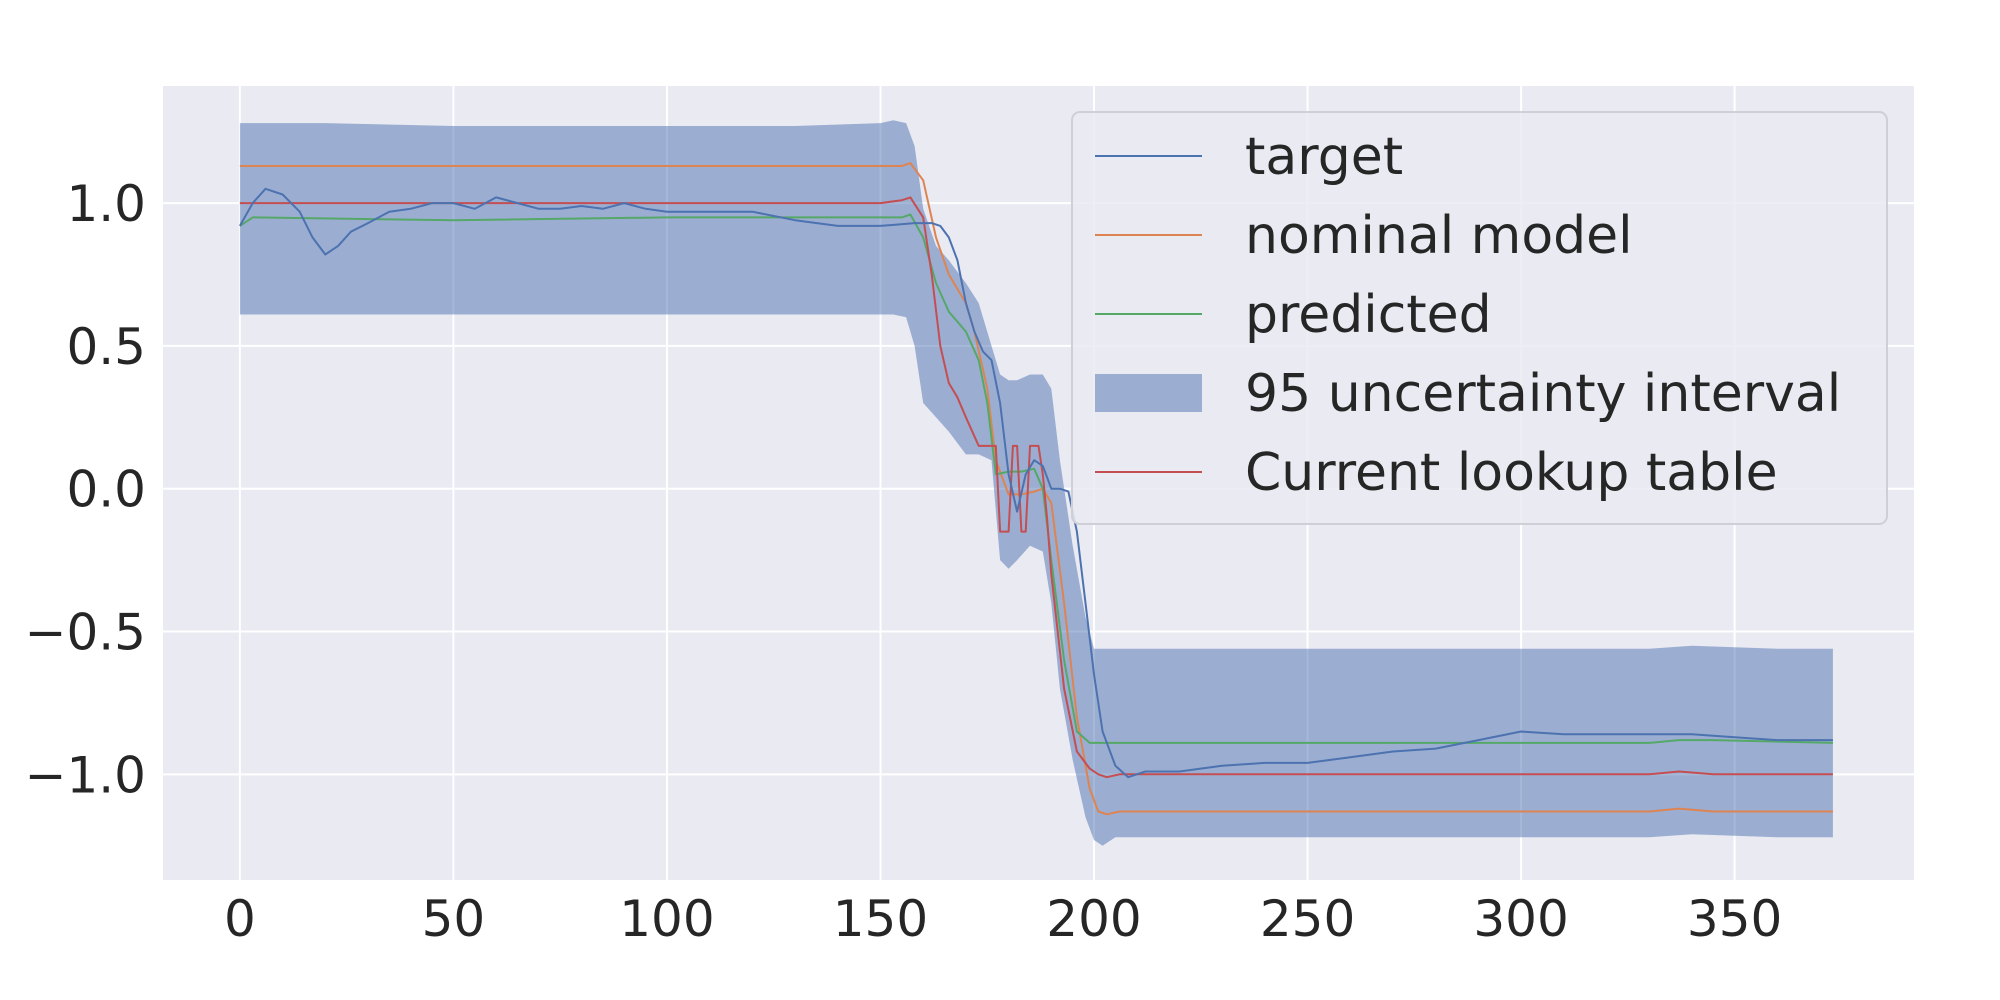 The image size is (2000, 1000). Describe the element at coordinates (85, 775) in the screenshot. I see `y-tick-label: −1.0` at that location.